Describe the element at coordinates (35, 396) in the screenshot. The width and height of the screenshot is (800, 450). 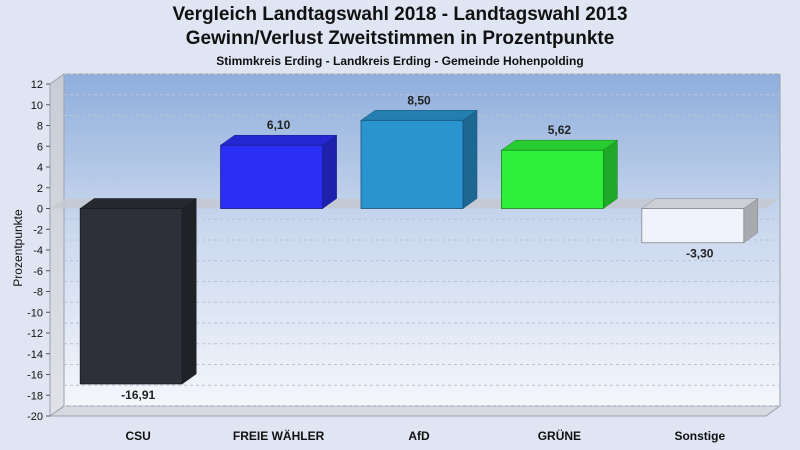
I see `y-tick-label: -18` at that location.